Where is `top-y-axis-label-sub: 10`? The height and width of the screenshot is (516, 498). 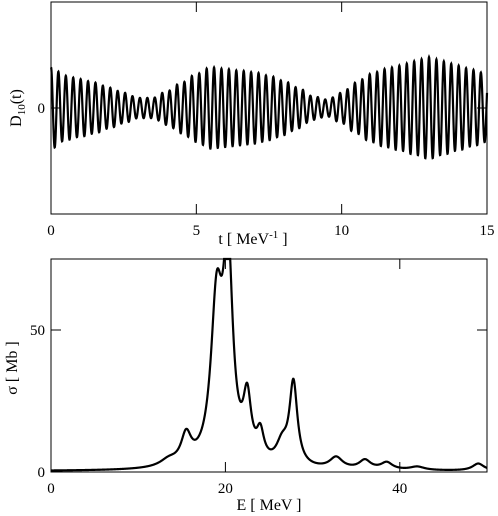 top-y-axis-label-sub: 10 is located at coordinates (22, 110).